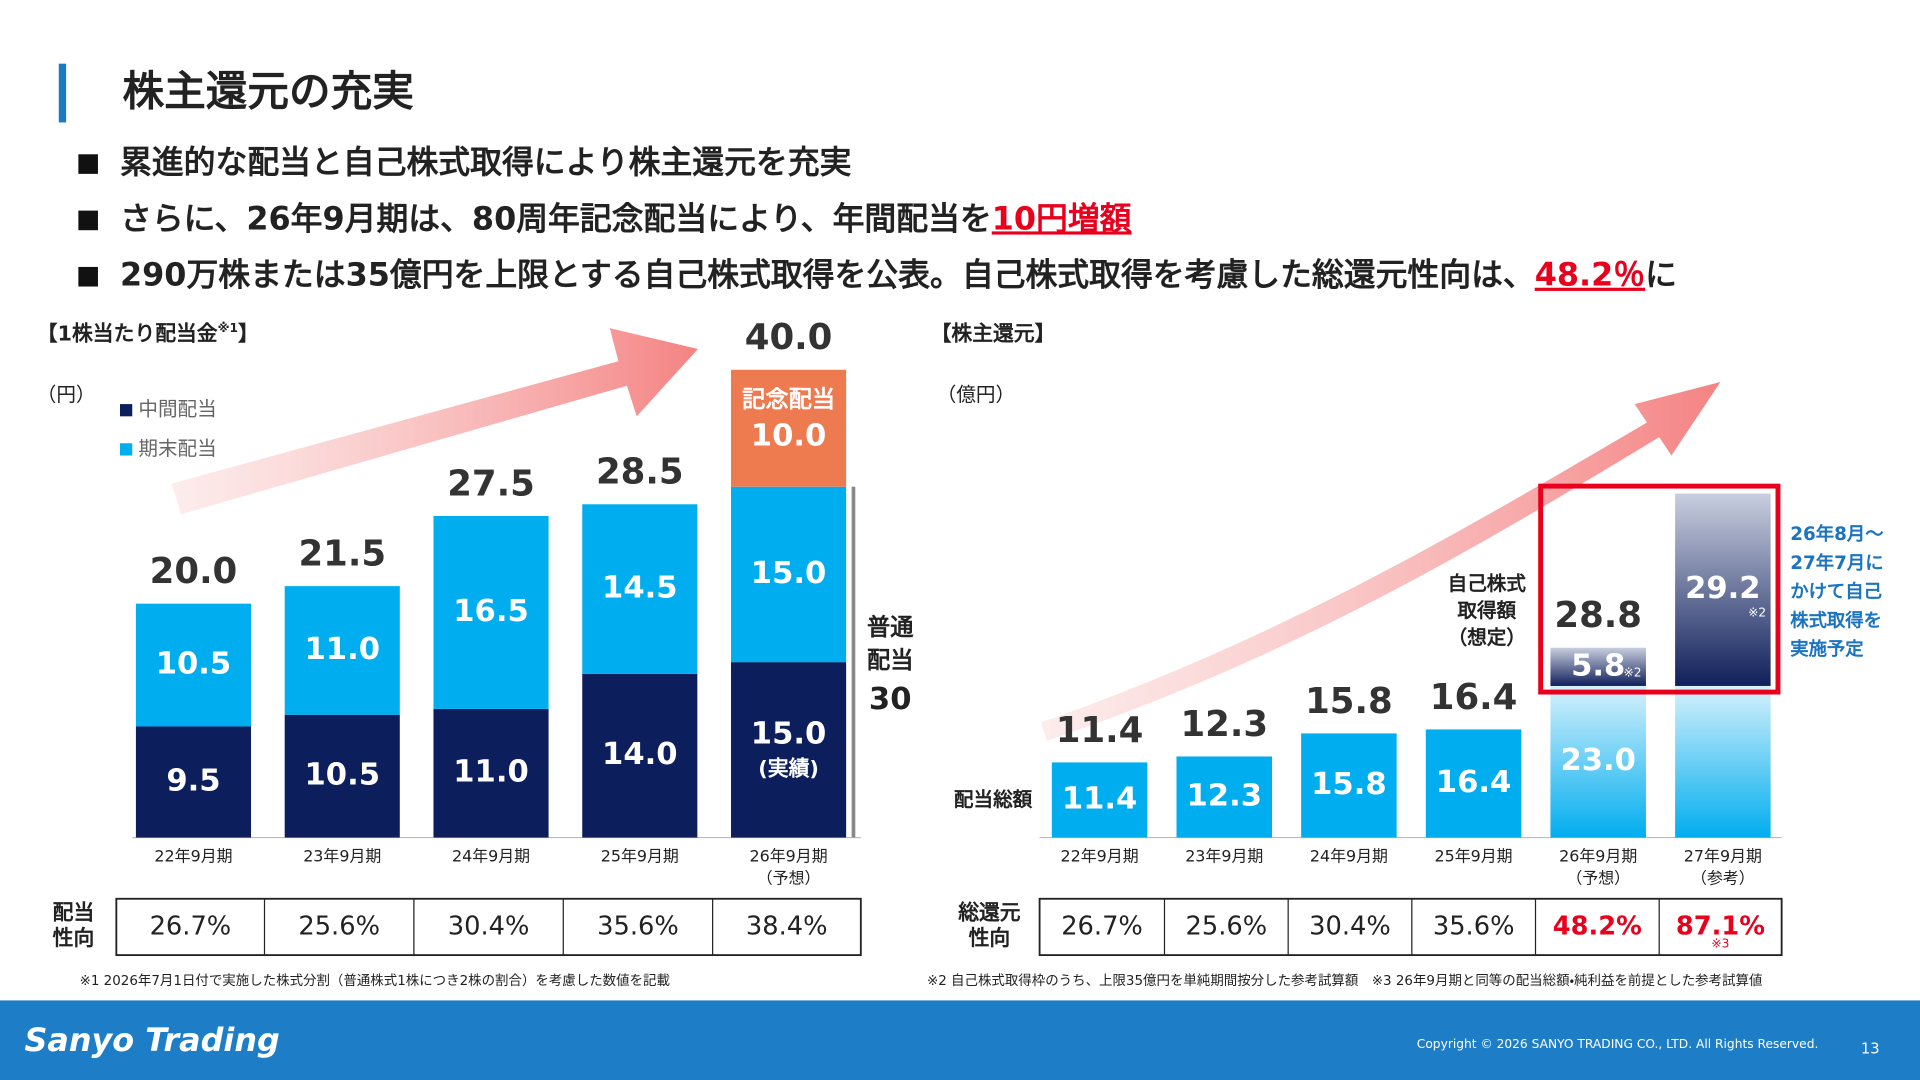  I want to click on total-label: 15.8, so click(1349, 701).